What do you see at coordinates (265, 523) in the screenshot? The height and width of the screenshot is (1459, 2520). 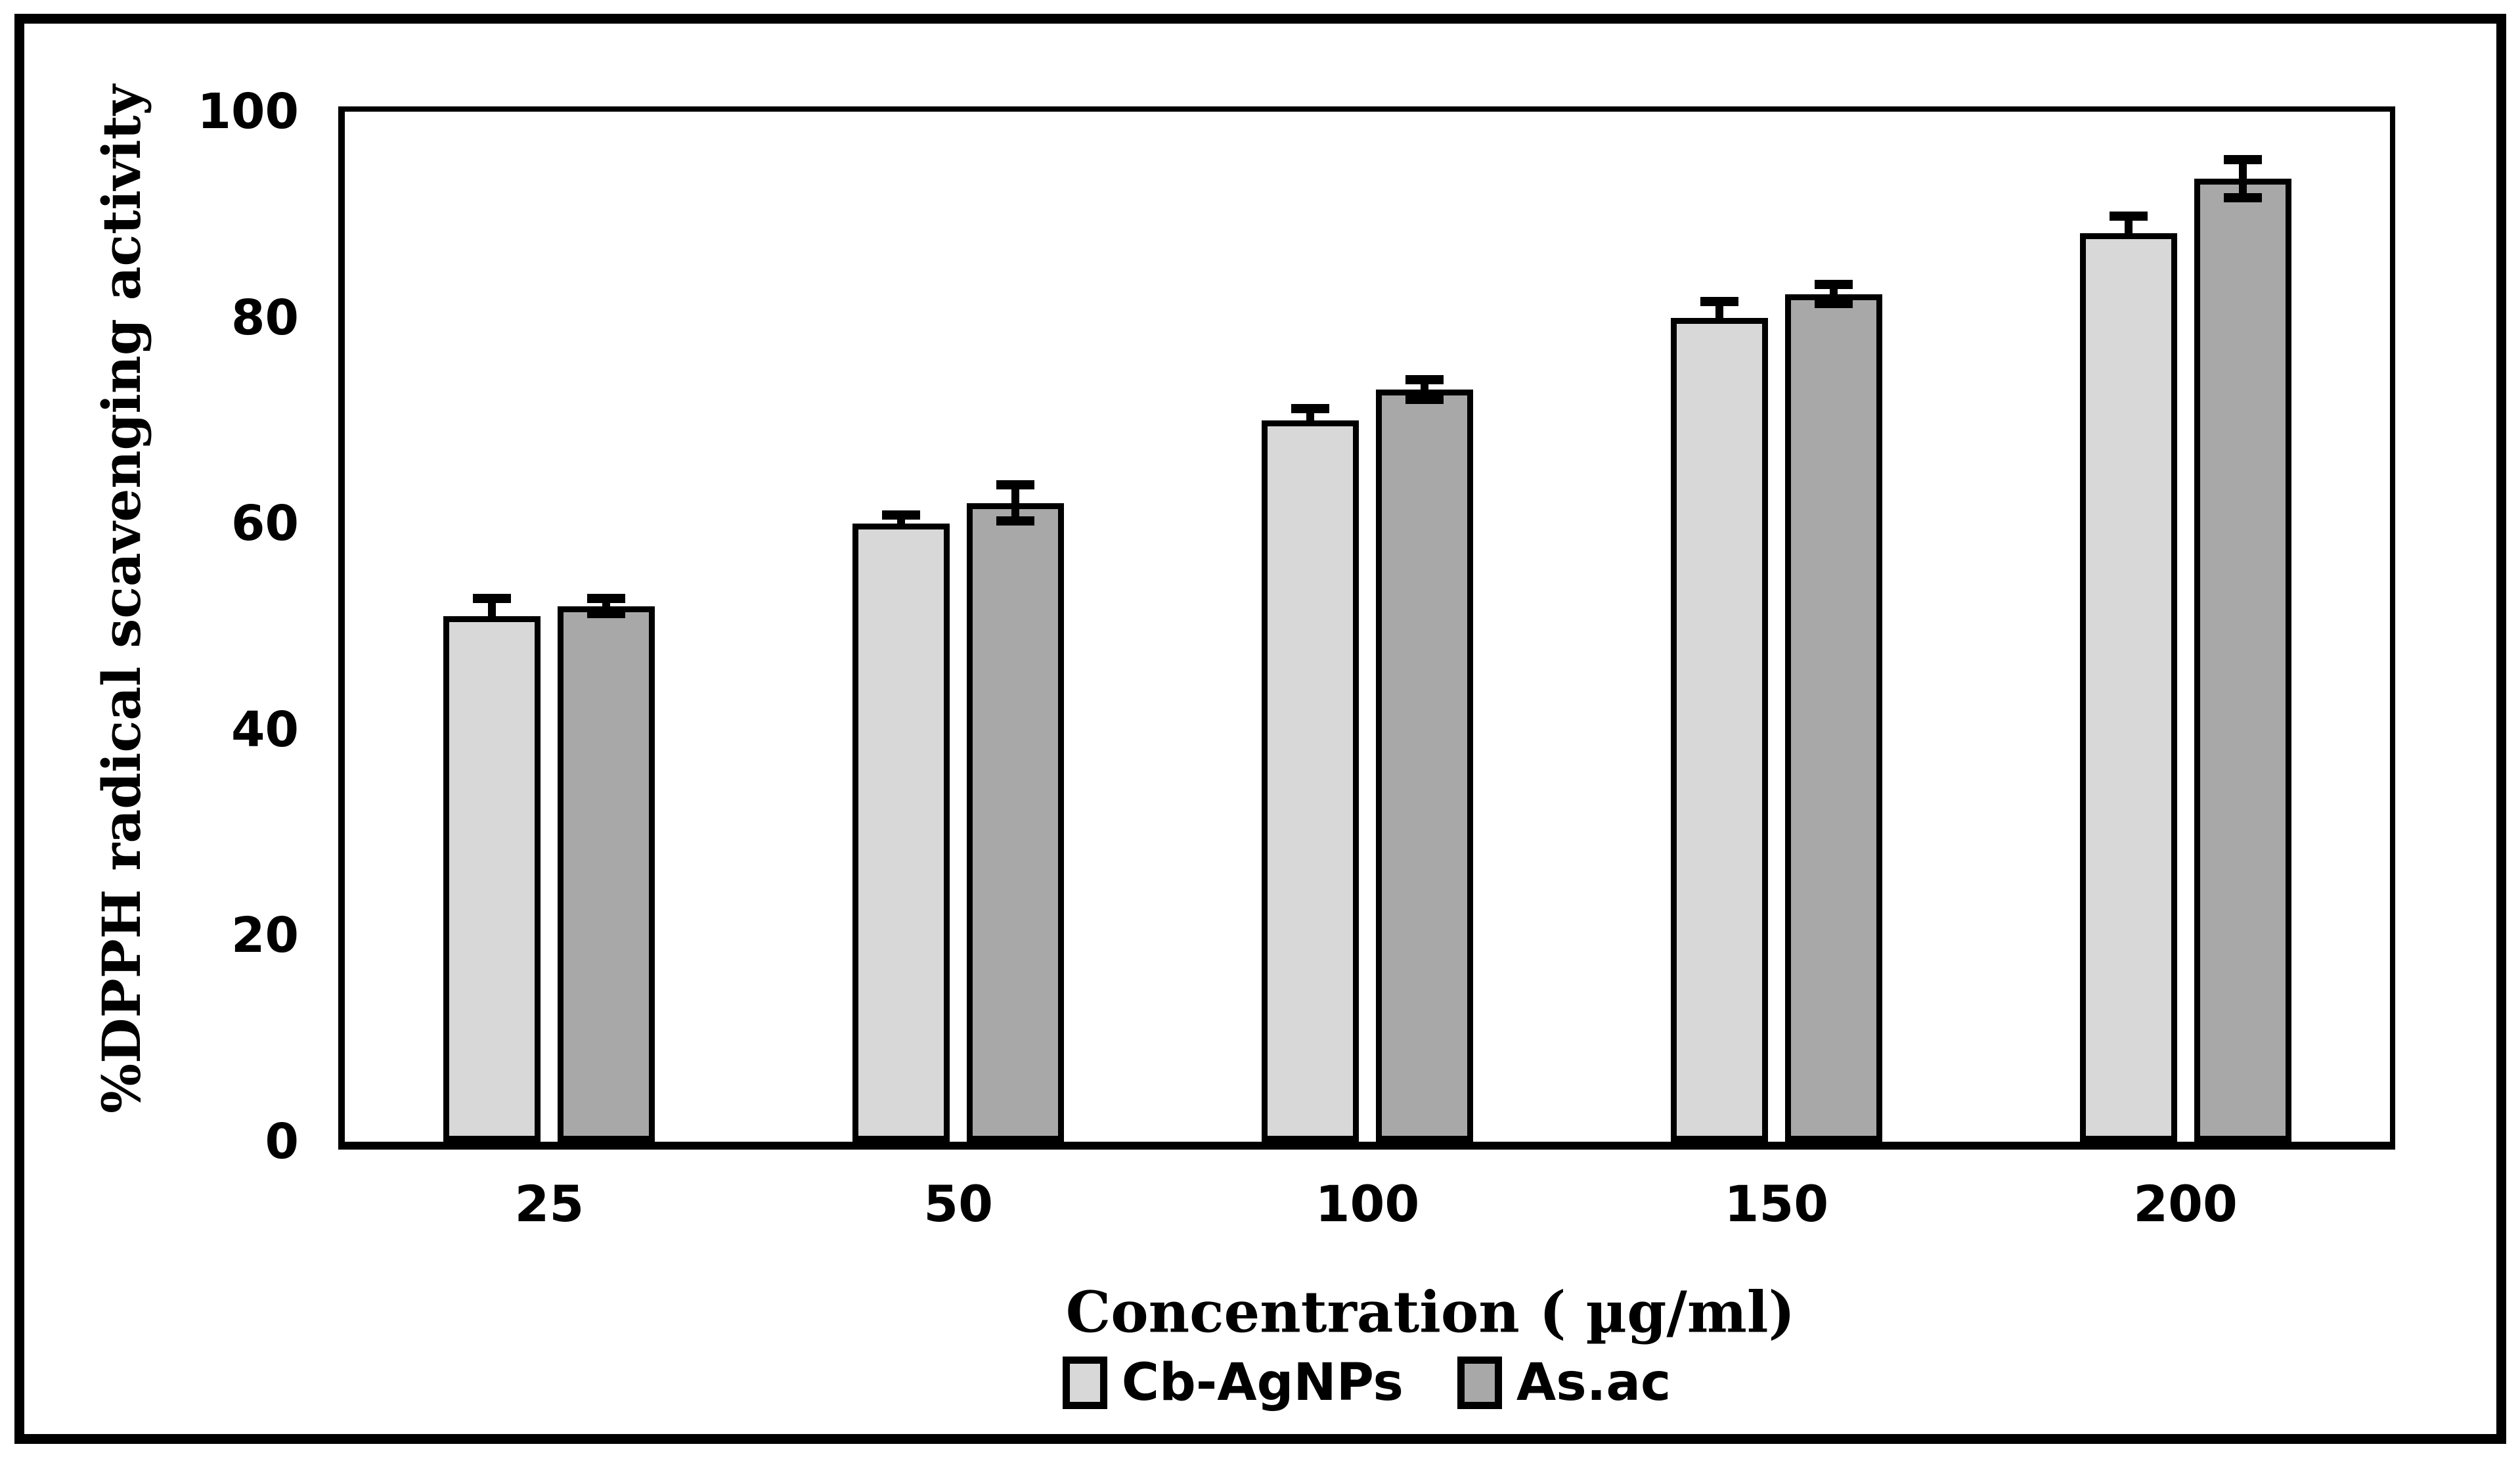 I see `y-tick-label-60: 60` at bounding box center [265, 523].